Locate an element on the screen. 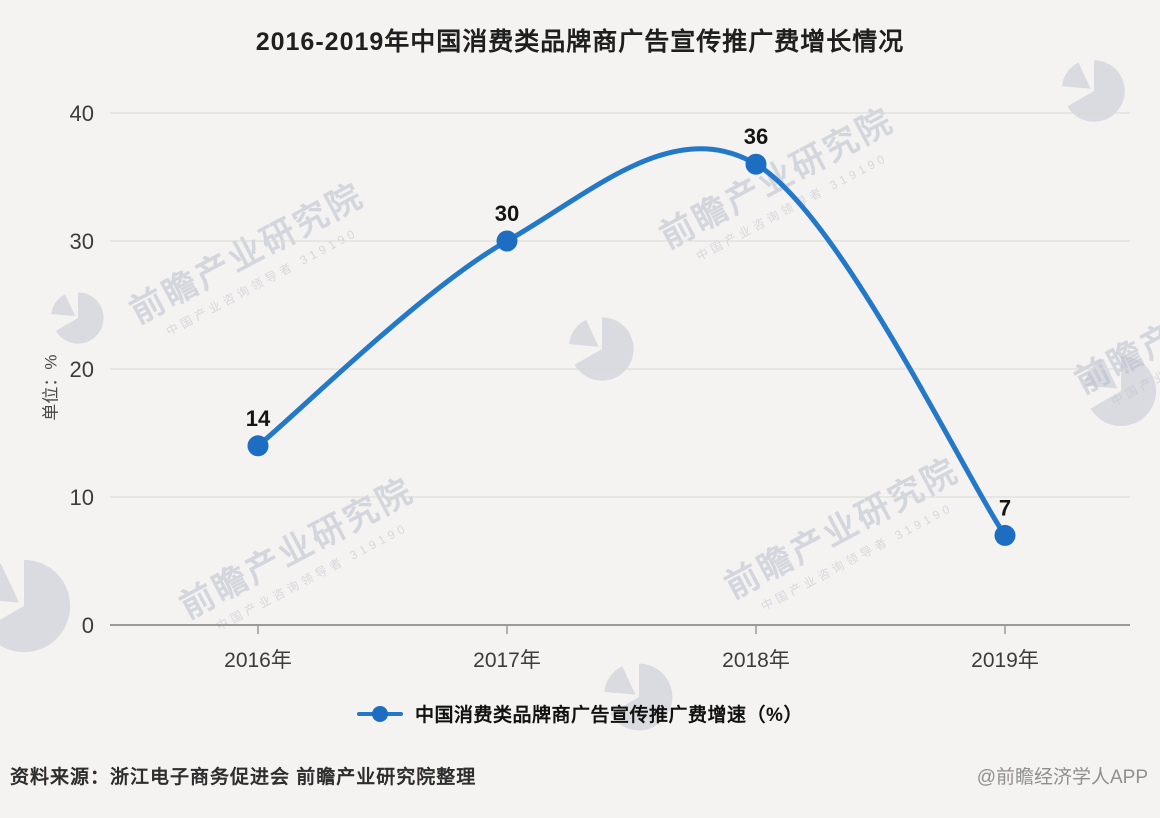  y-axis-tick-label: 40 is located at coordinates (82, 113).